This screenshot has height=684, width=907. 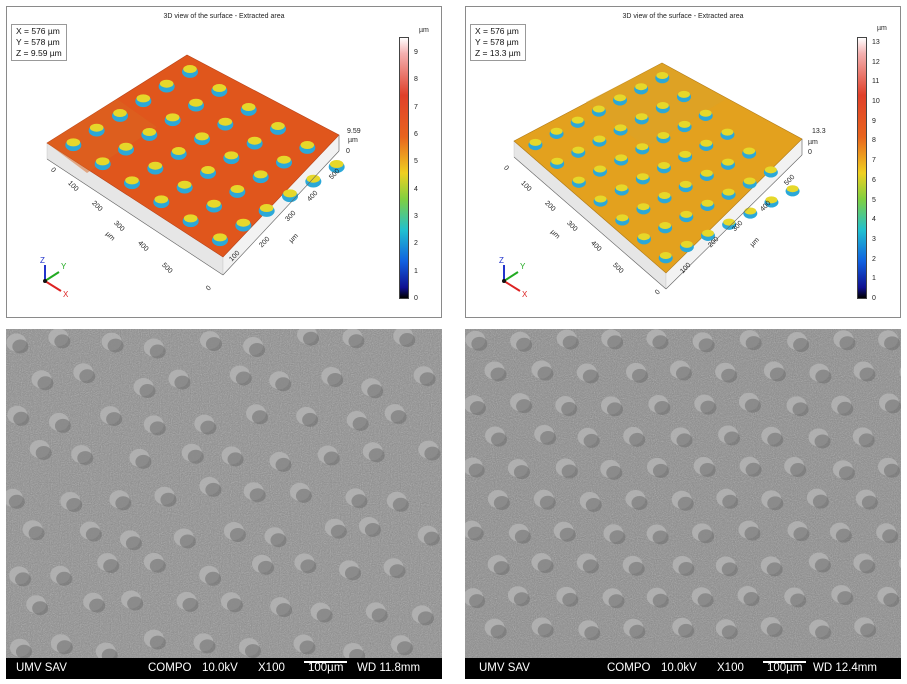 I want to click on colorbar-tick-label: 4, so click(x=874, y=220).